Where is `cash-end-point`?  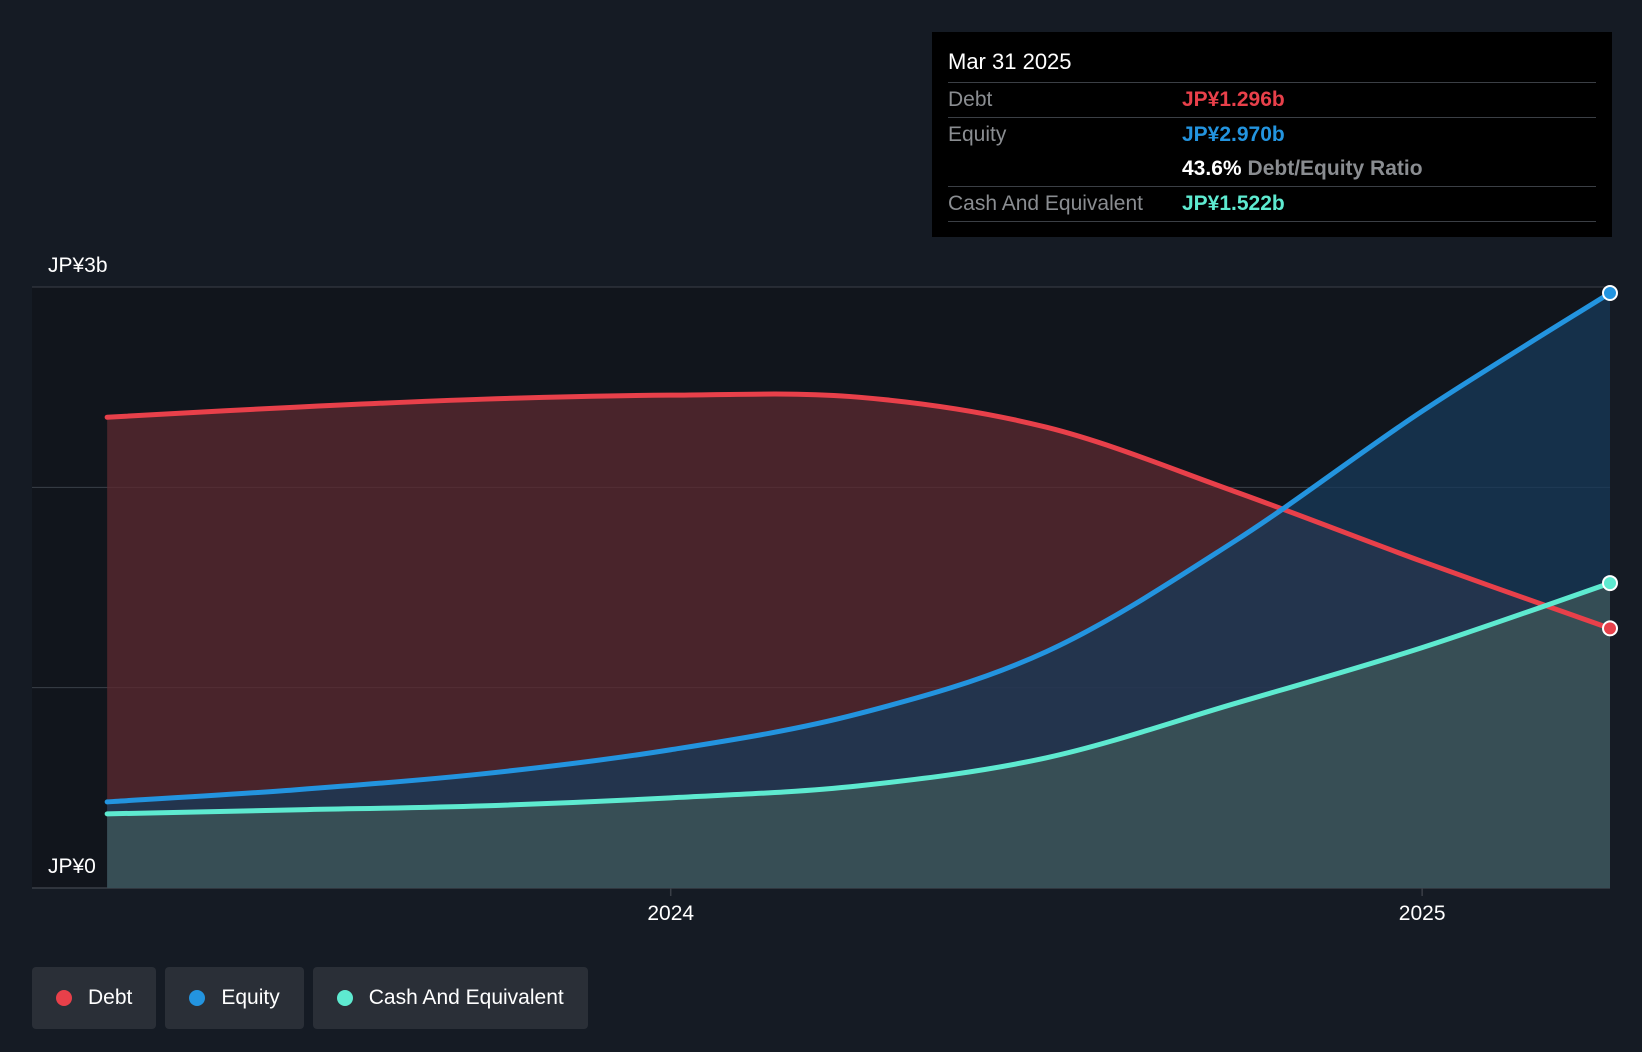
cash-end-point is located at coordinates (1610, 583).